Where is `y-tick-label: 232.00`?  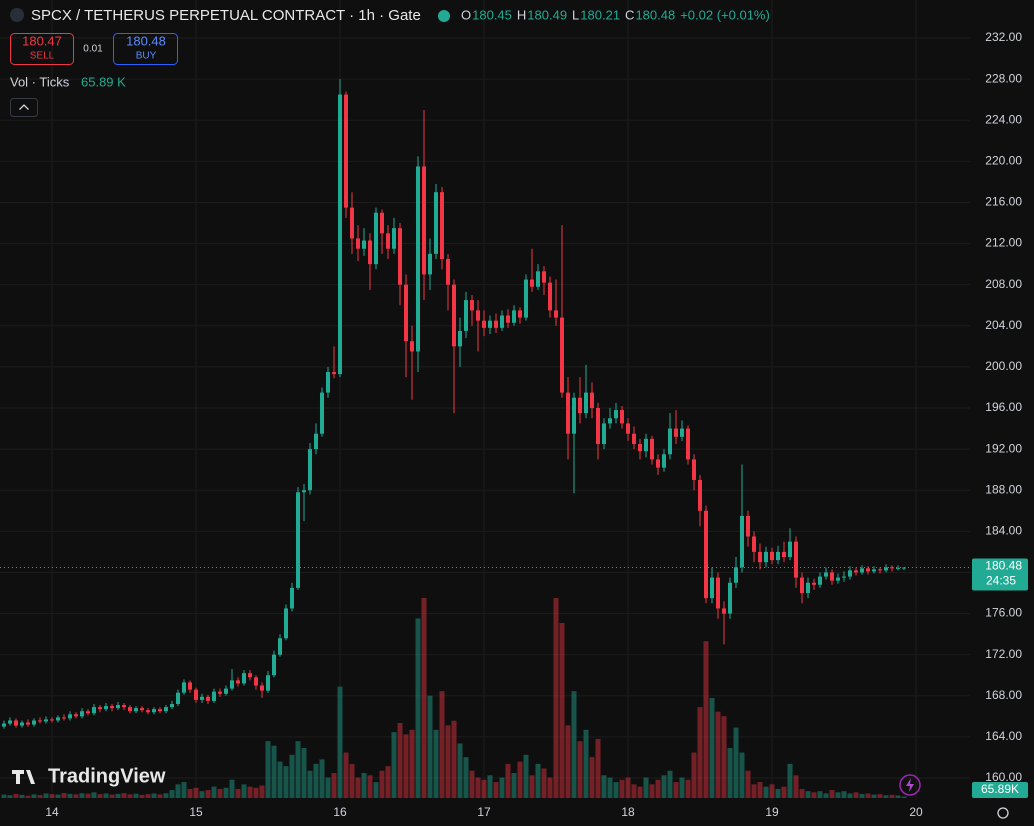
y-tick-label: 232.00 is located at coordinates (1003, 37).